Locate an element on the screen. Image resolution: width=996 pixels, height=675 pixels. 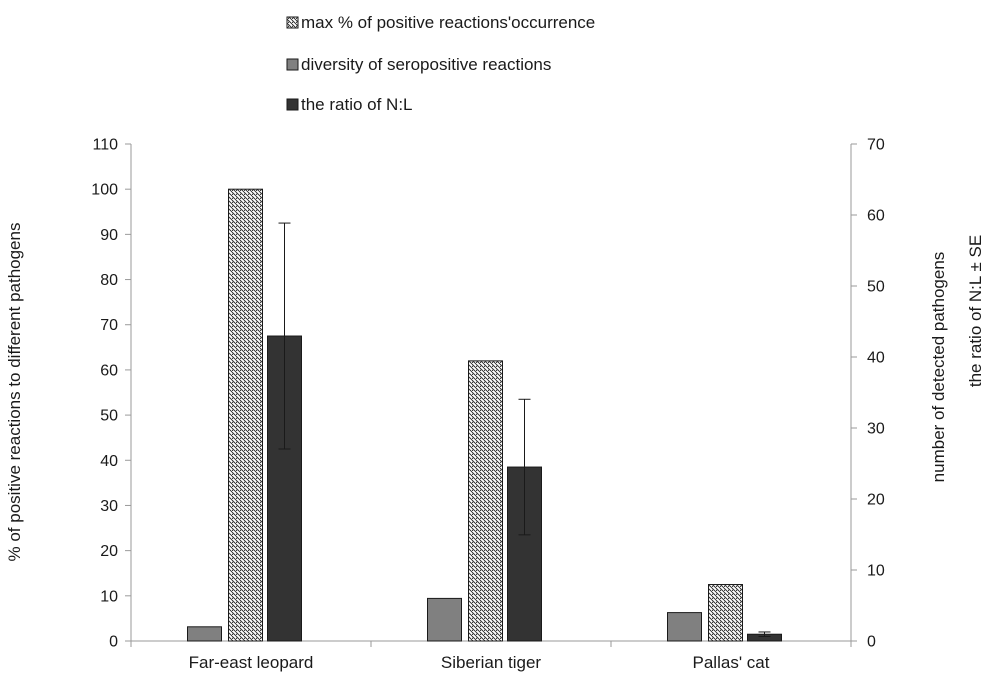
y-right-tick-label: 50 is located at coordinates (876, 287).